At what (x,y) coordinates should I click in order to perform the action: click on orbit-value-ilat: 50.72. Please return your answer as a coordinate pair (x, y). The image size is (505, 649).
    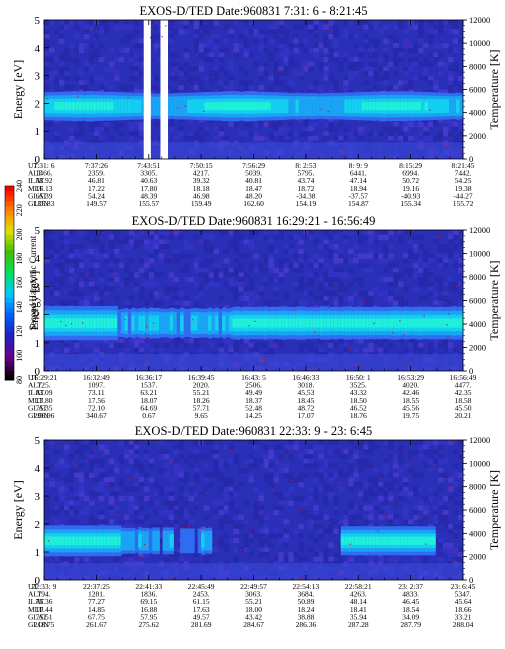
    Looking at the image, I should click on (410, 180).